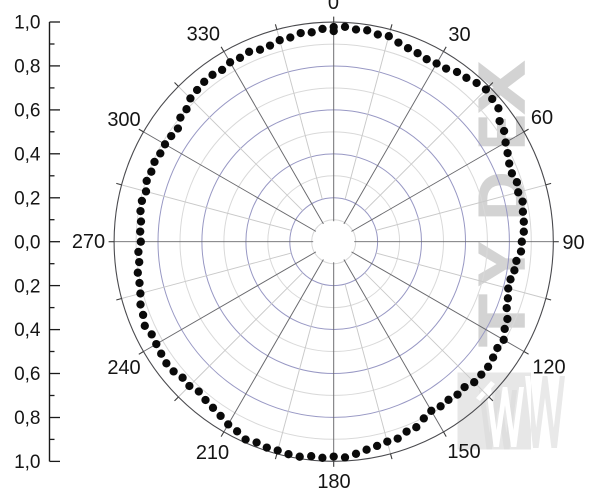 The image size is (600, 504). I want to click on svg-text: 0, so click(333, 7).